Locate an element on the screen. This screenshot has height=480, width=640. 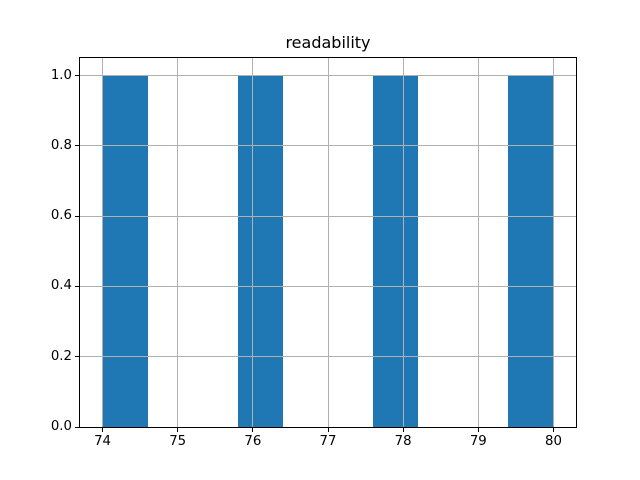
x-tick-label: 78 is located at coordinates (403, 441).